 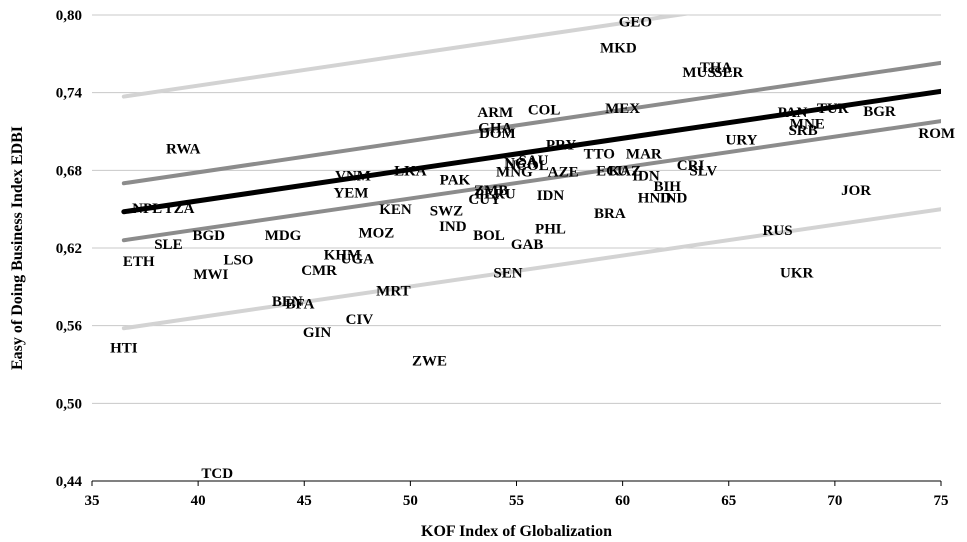 I want to click on x-axis-label: KOF Index of Globalization, so click(x=516, y=531).